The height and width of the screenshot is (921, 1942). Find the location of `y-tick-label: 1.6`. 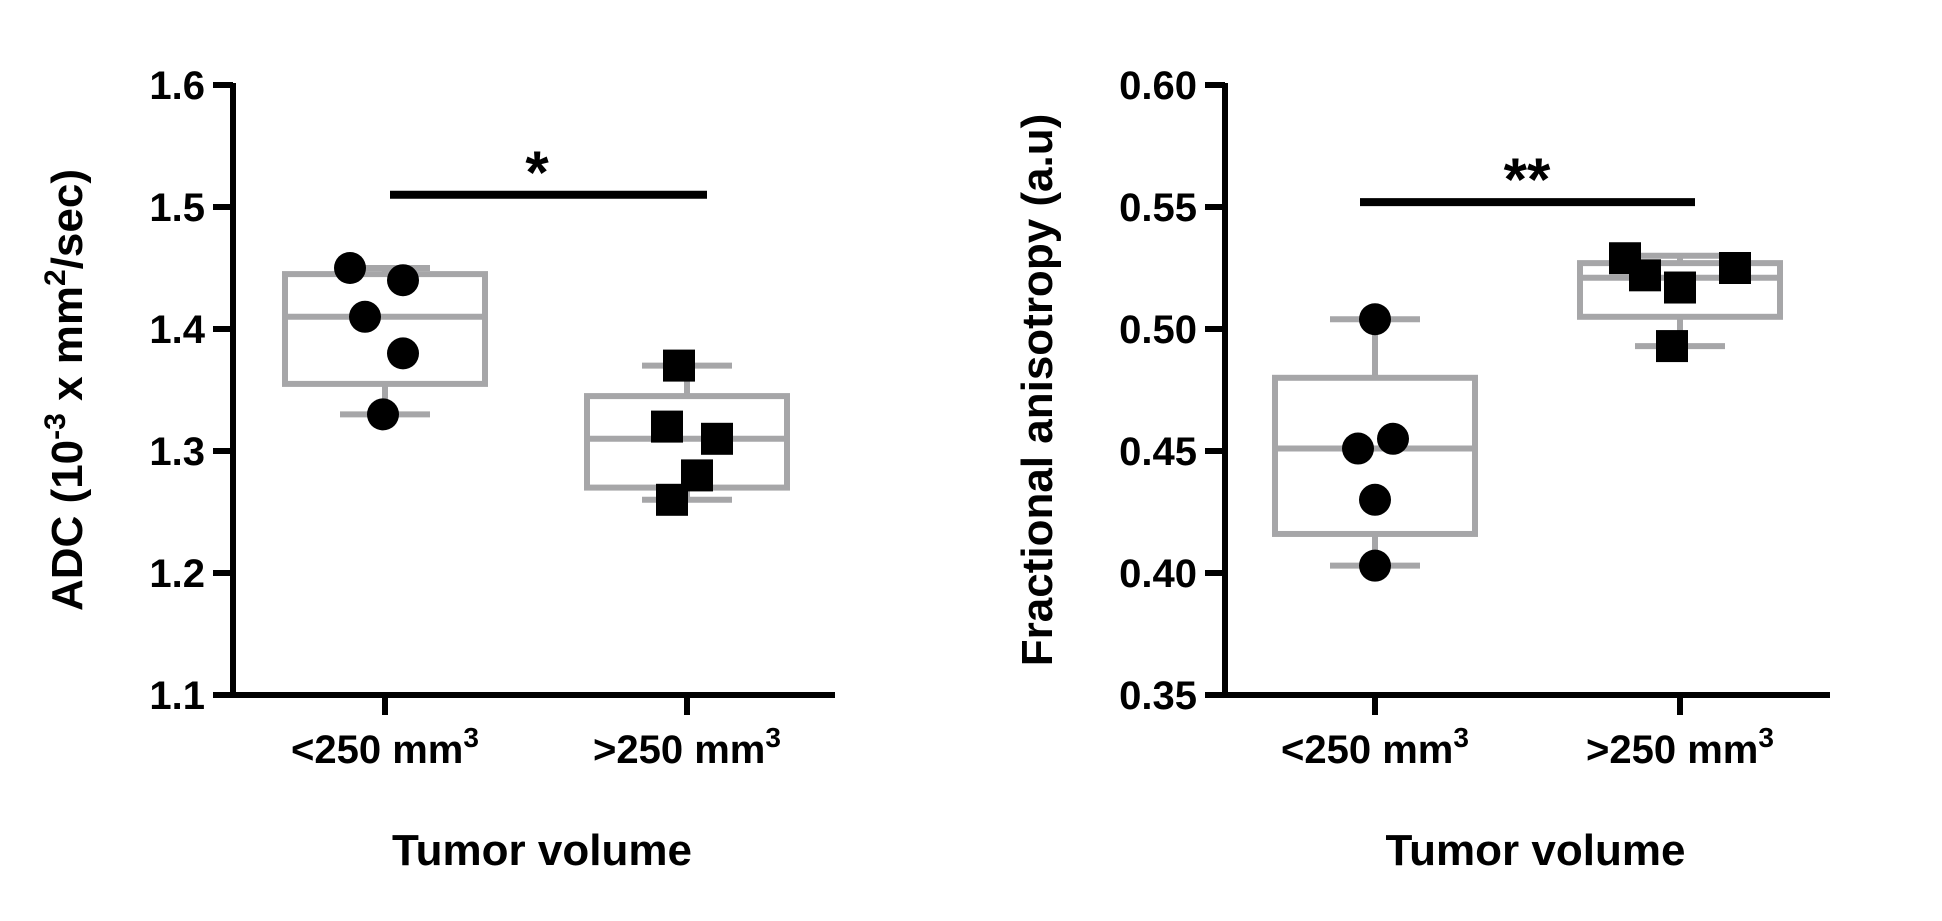

y-tick-label: 1.6 is located at coordinates (177, 86).